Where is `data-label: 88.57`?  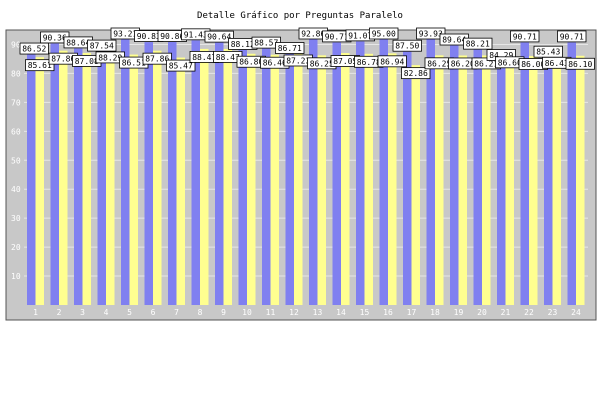
data-label: 88.57 is located at coordinates (266, 43).